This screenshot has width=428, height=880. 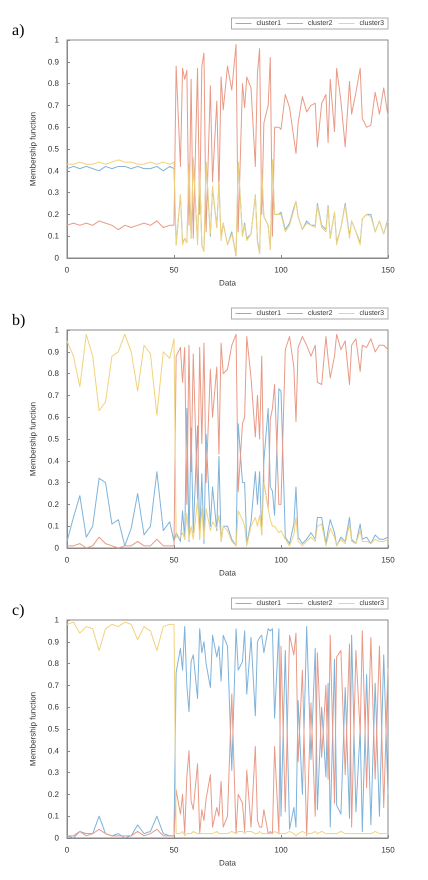 What do you see at coordinates (19, 321) in the screenshot?
I see `chart-title: b)` at bounding box center [19, 321].